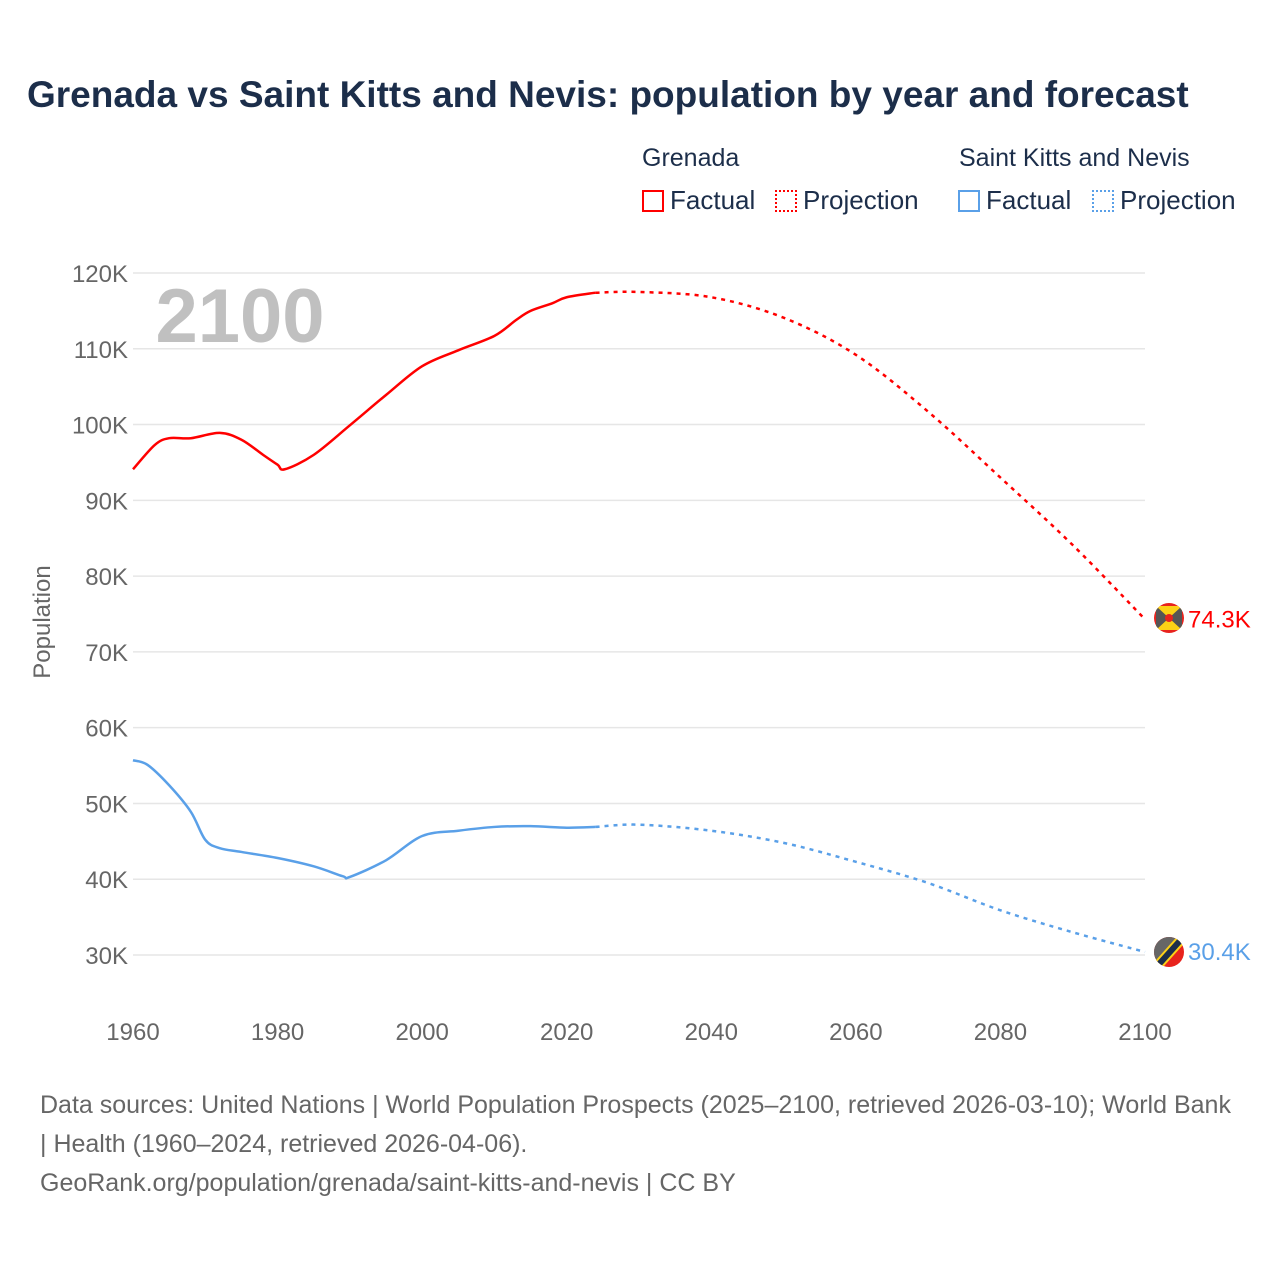 The width and height of the screenshot is (1280, 1280). I want to click on x-tick-label: 1980, so click(277, 1032).